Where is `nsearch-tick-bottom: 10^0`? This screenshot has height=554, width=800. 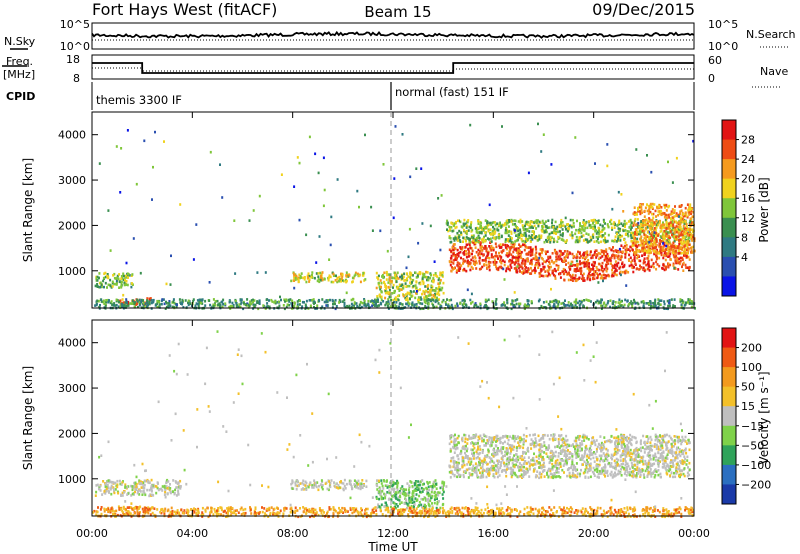 nsearch-tick-bottom: 10^0 is located at coordinates (723, 46).